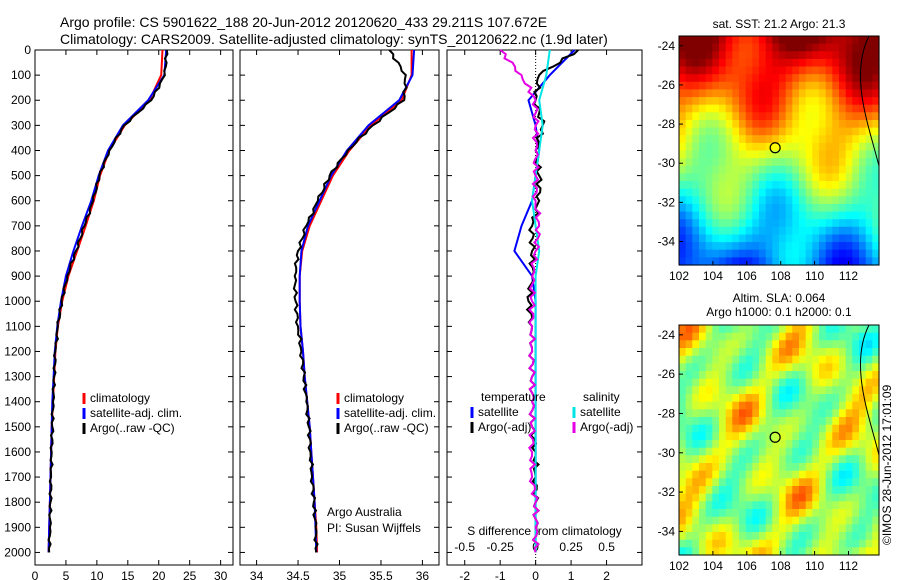  Describe the element at coordinates (120, 398) in the screenshot. I see `temperature-legend-label: climatology` at that location.